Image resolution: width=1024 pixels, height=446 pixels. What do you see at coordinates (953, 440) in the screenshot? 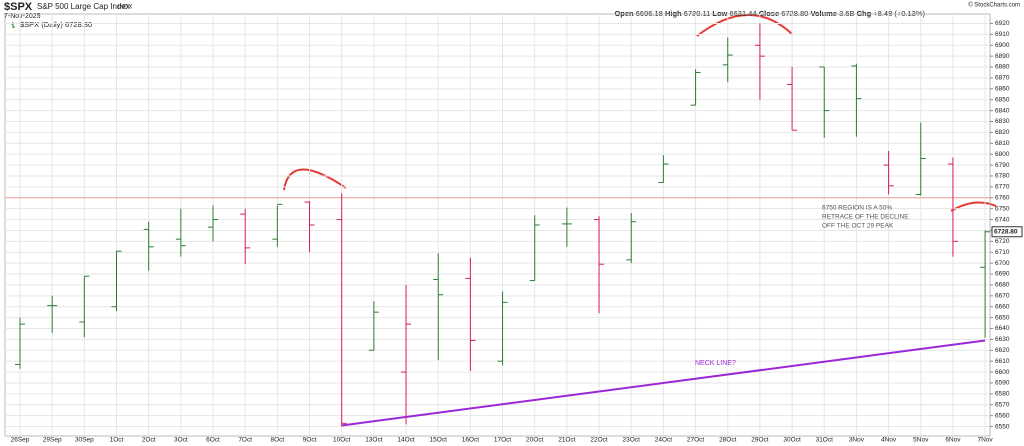
I see `x-tick-label: 6Nov` at bounding box center [953, 440].